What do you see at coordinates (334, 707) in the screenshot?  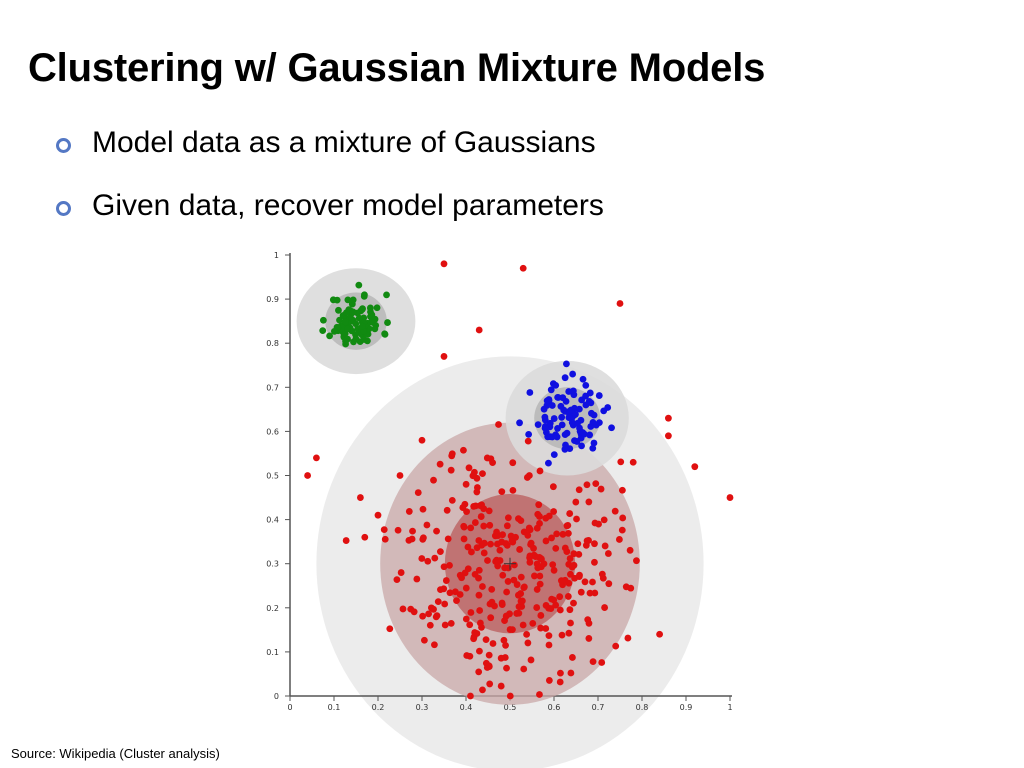 I see `x-tick-label: 0.1` at bounding box center [334, 707].